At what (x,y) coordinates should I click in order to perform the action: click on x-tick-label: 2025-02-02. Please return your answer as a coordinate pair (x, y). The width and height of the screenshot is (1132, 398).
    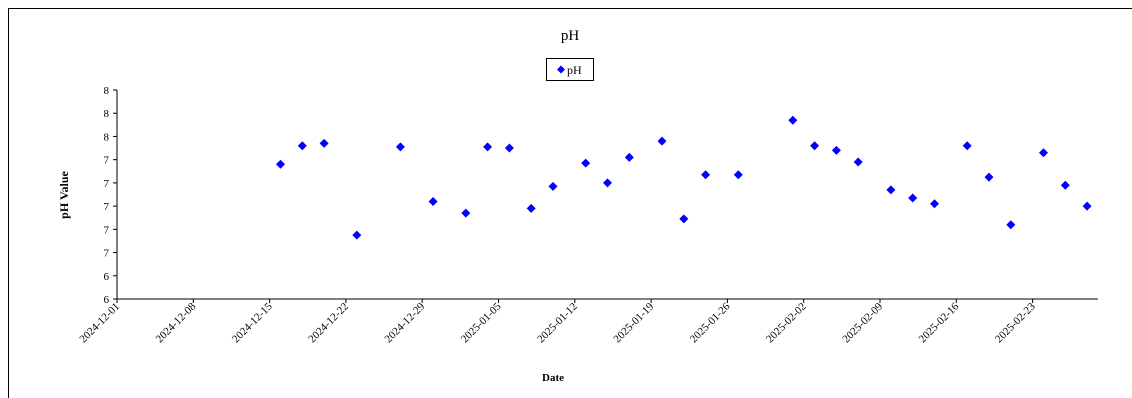
    Looking at the image, I should click on (786, 323).